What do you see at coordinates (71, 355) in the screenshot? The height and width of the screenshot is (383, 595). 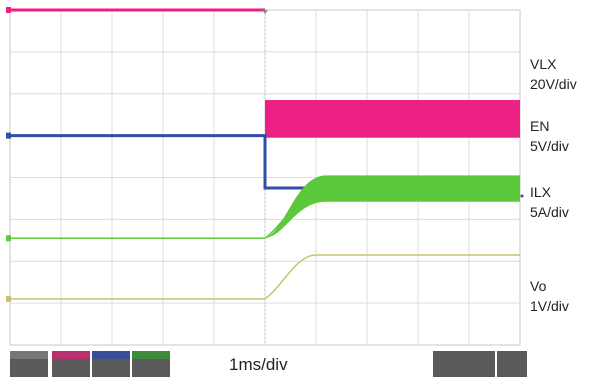 I see `ch2-tag` at bounding box center [71, 355].